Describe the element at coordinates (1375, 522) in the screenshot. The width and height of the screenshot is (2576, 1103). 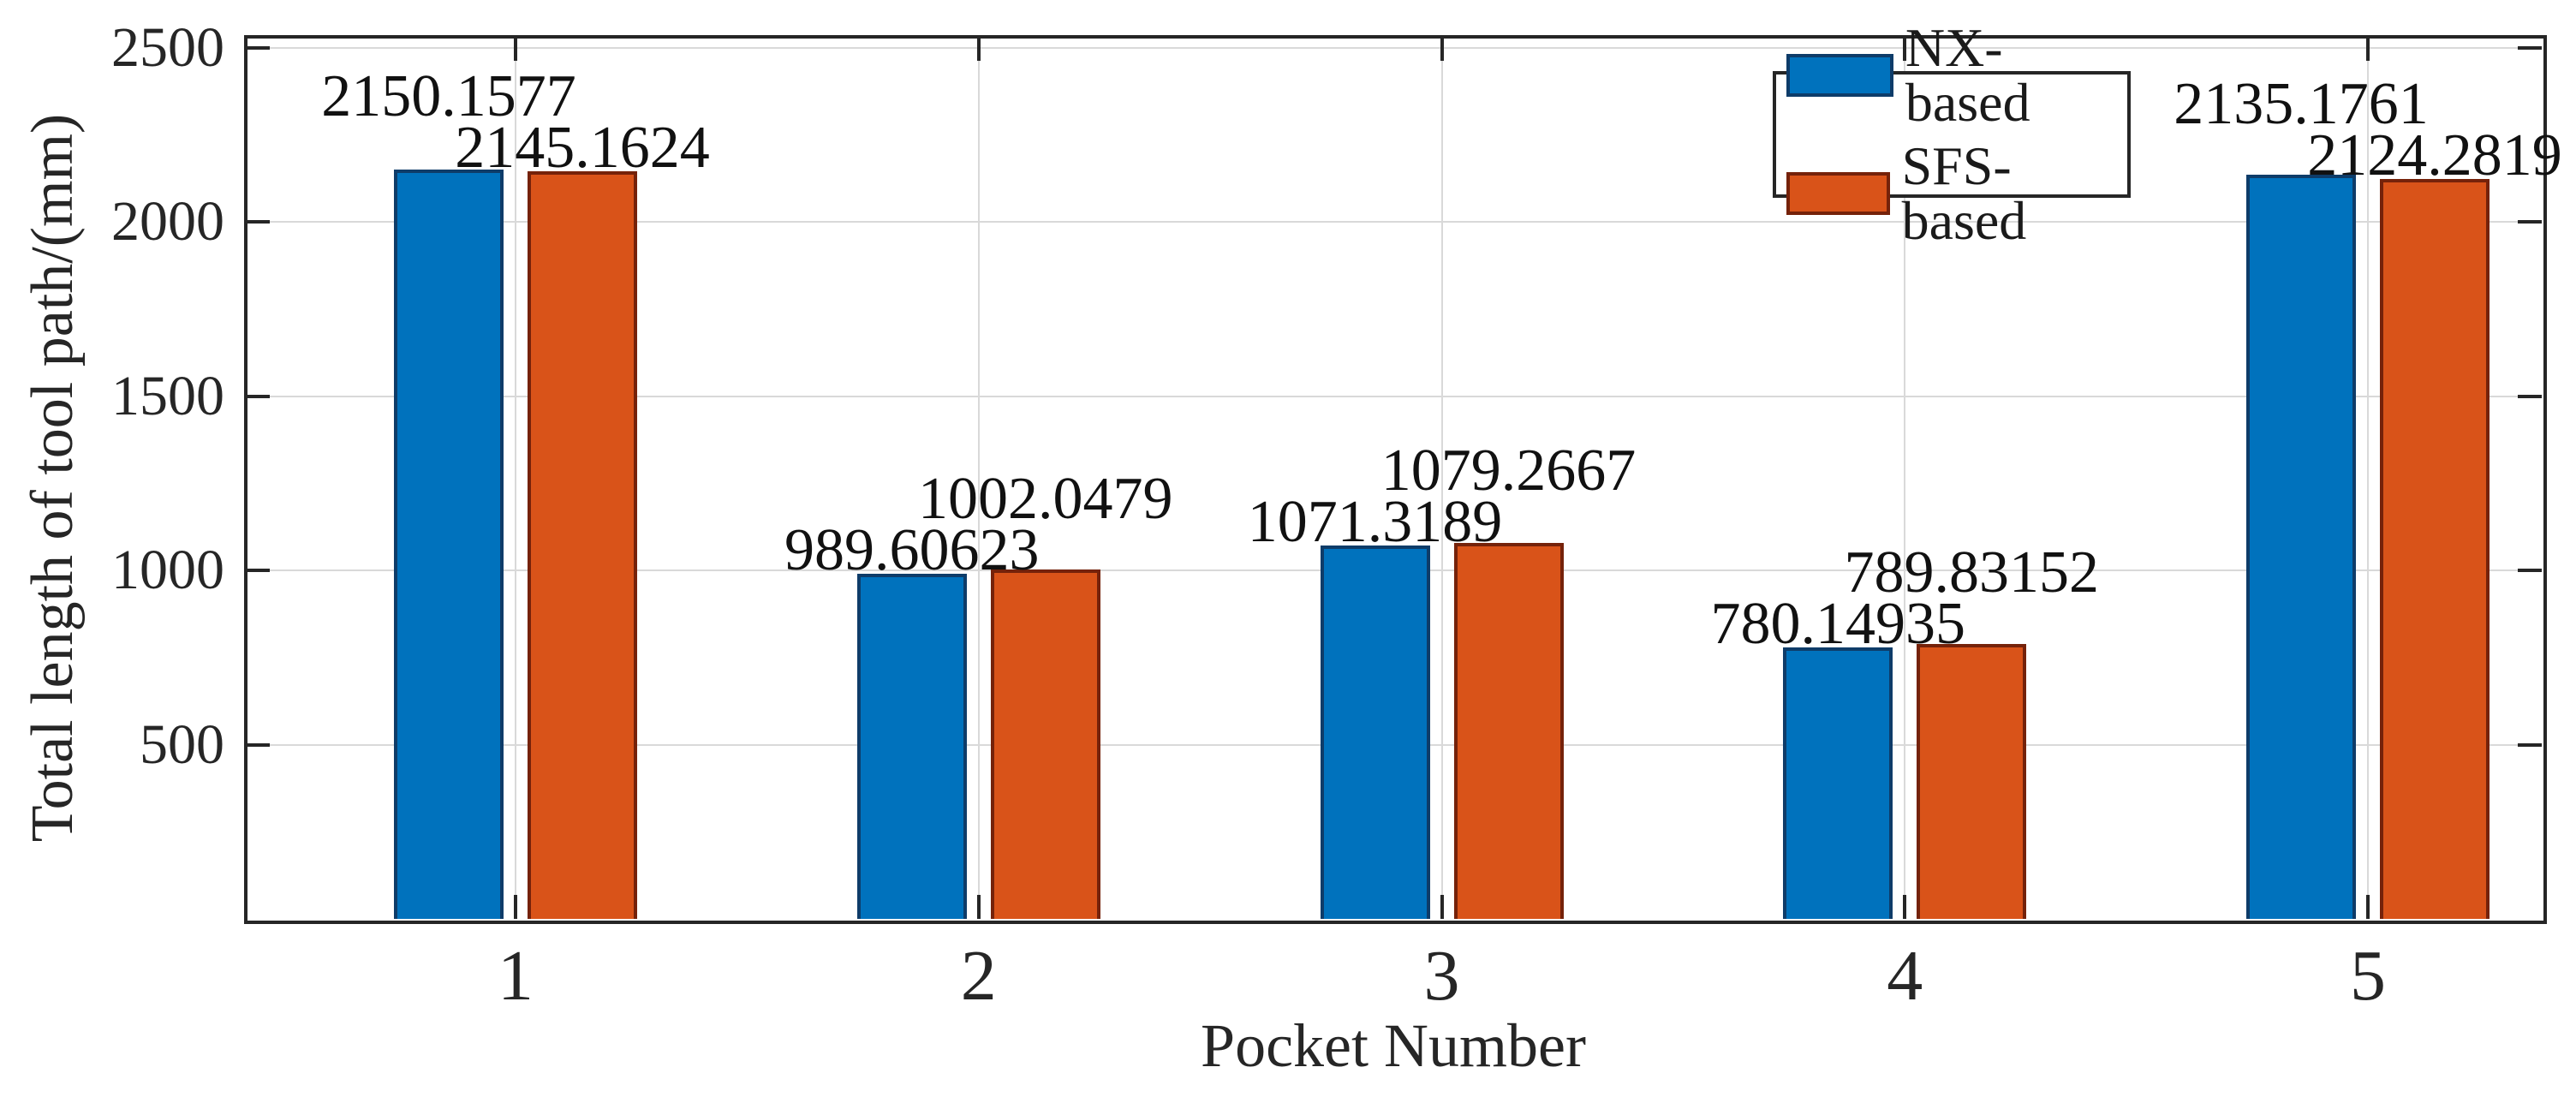
I see `bar-value-label: 1071.3189` at that location.